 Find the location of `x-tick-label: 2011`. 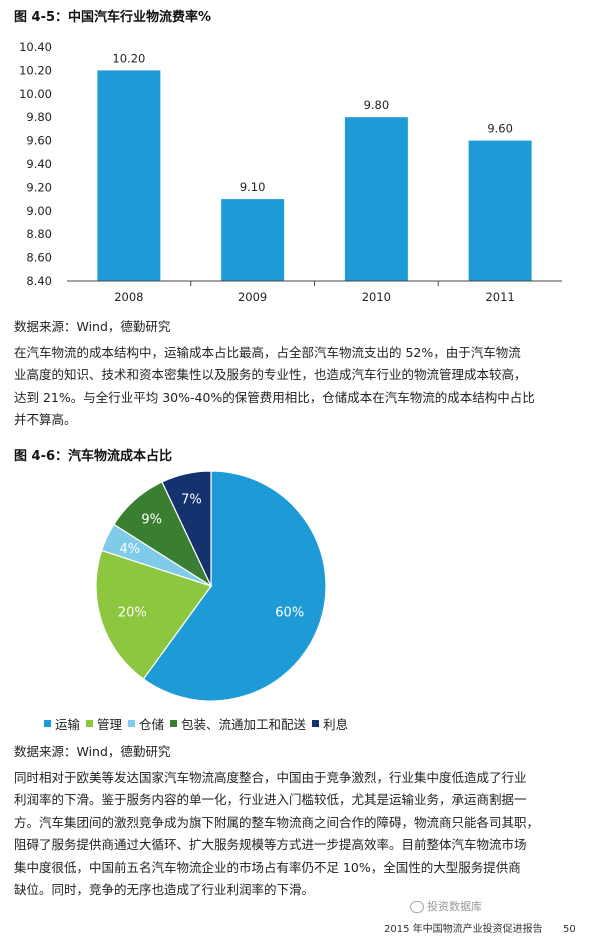

x-tick-label: 2011 is located at coordinates (499, 297).